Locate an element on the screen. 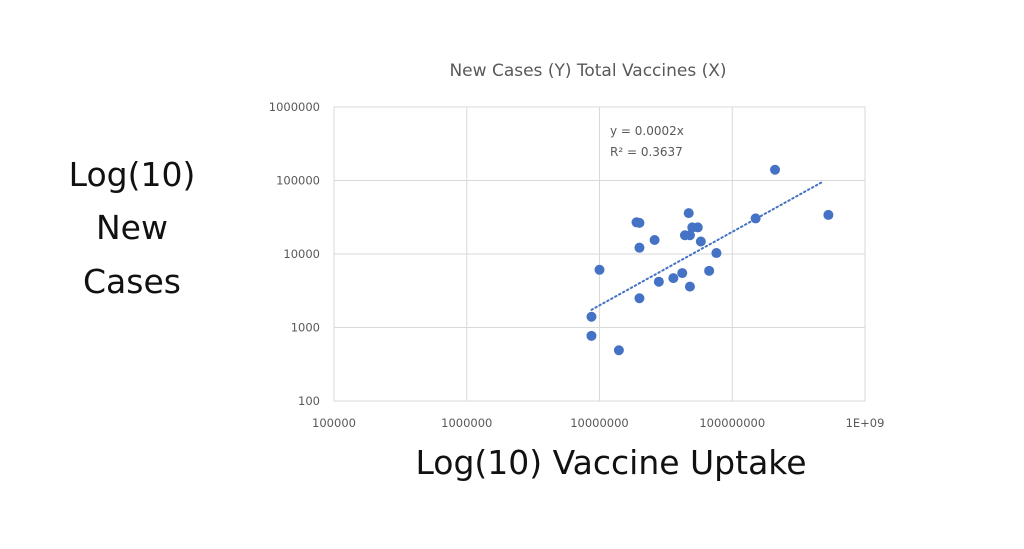 The image size is (1024, 549). y-tick-label: 100 is located at coordinates (309, 401).